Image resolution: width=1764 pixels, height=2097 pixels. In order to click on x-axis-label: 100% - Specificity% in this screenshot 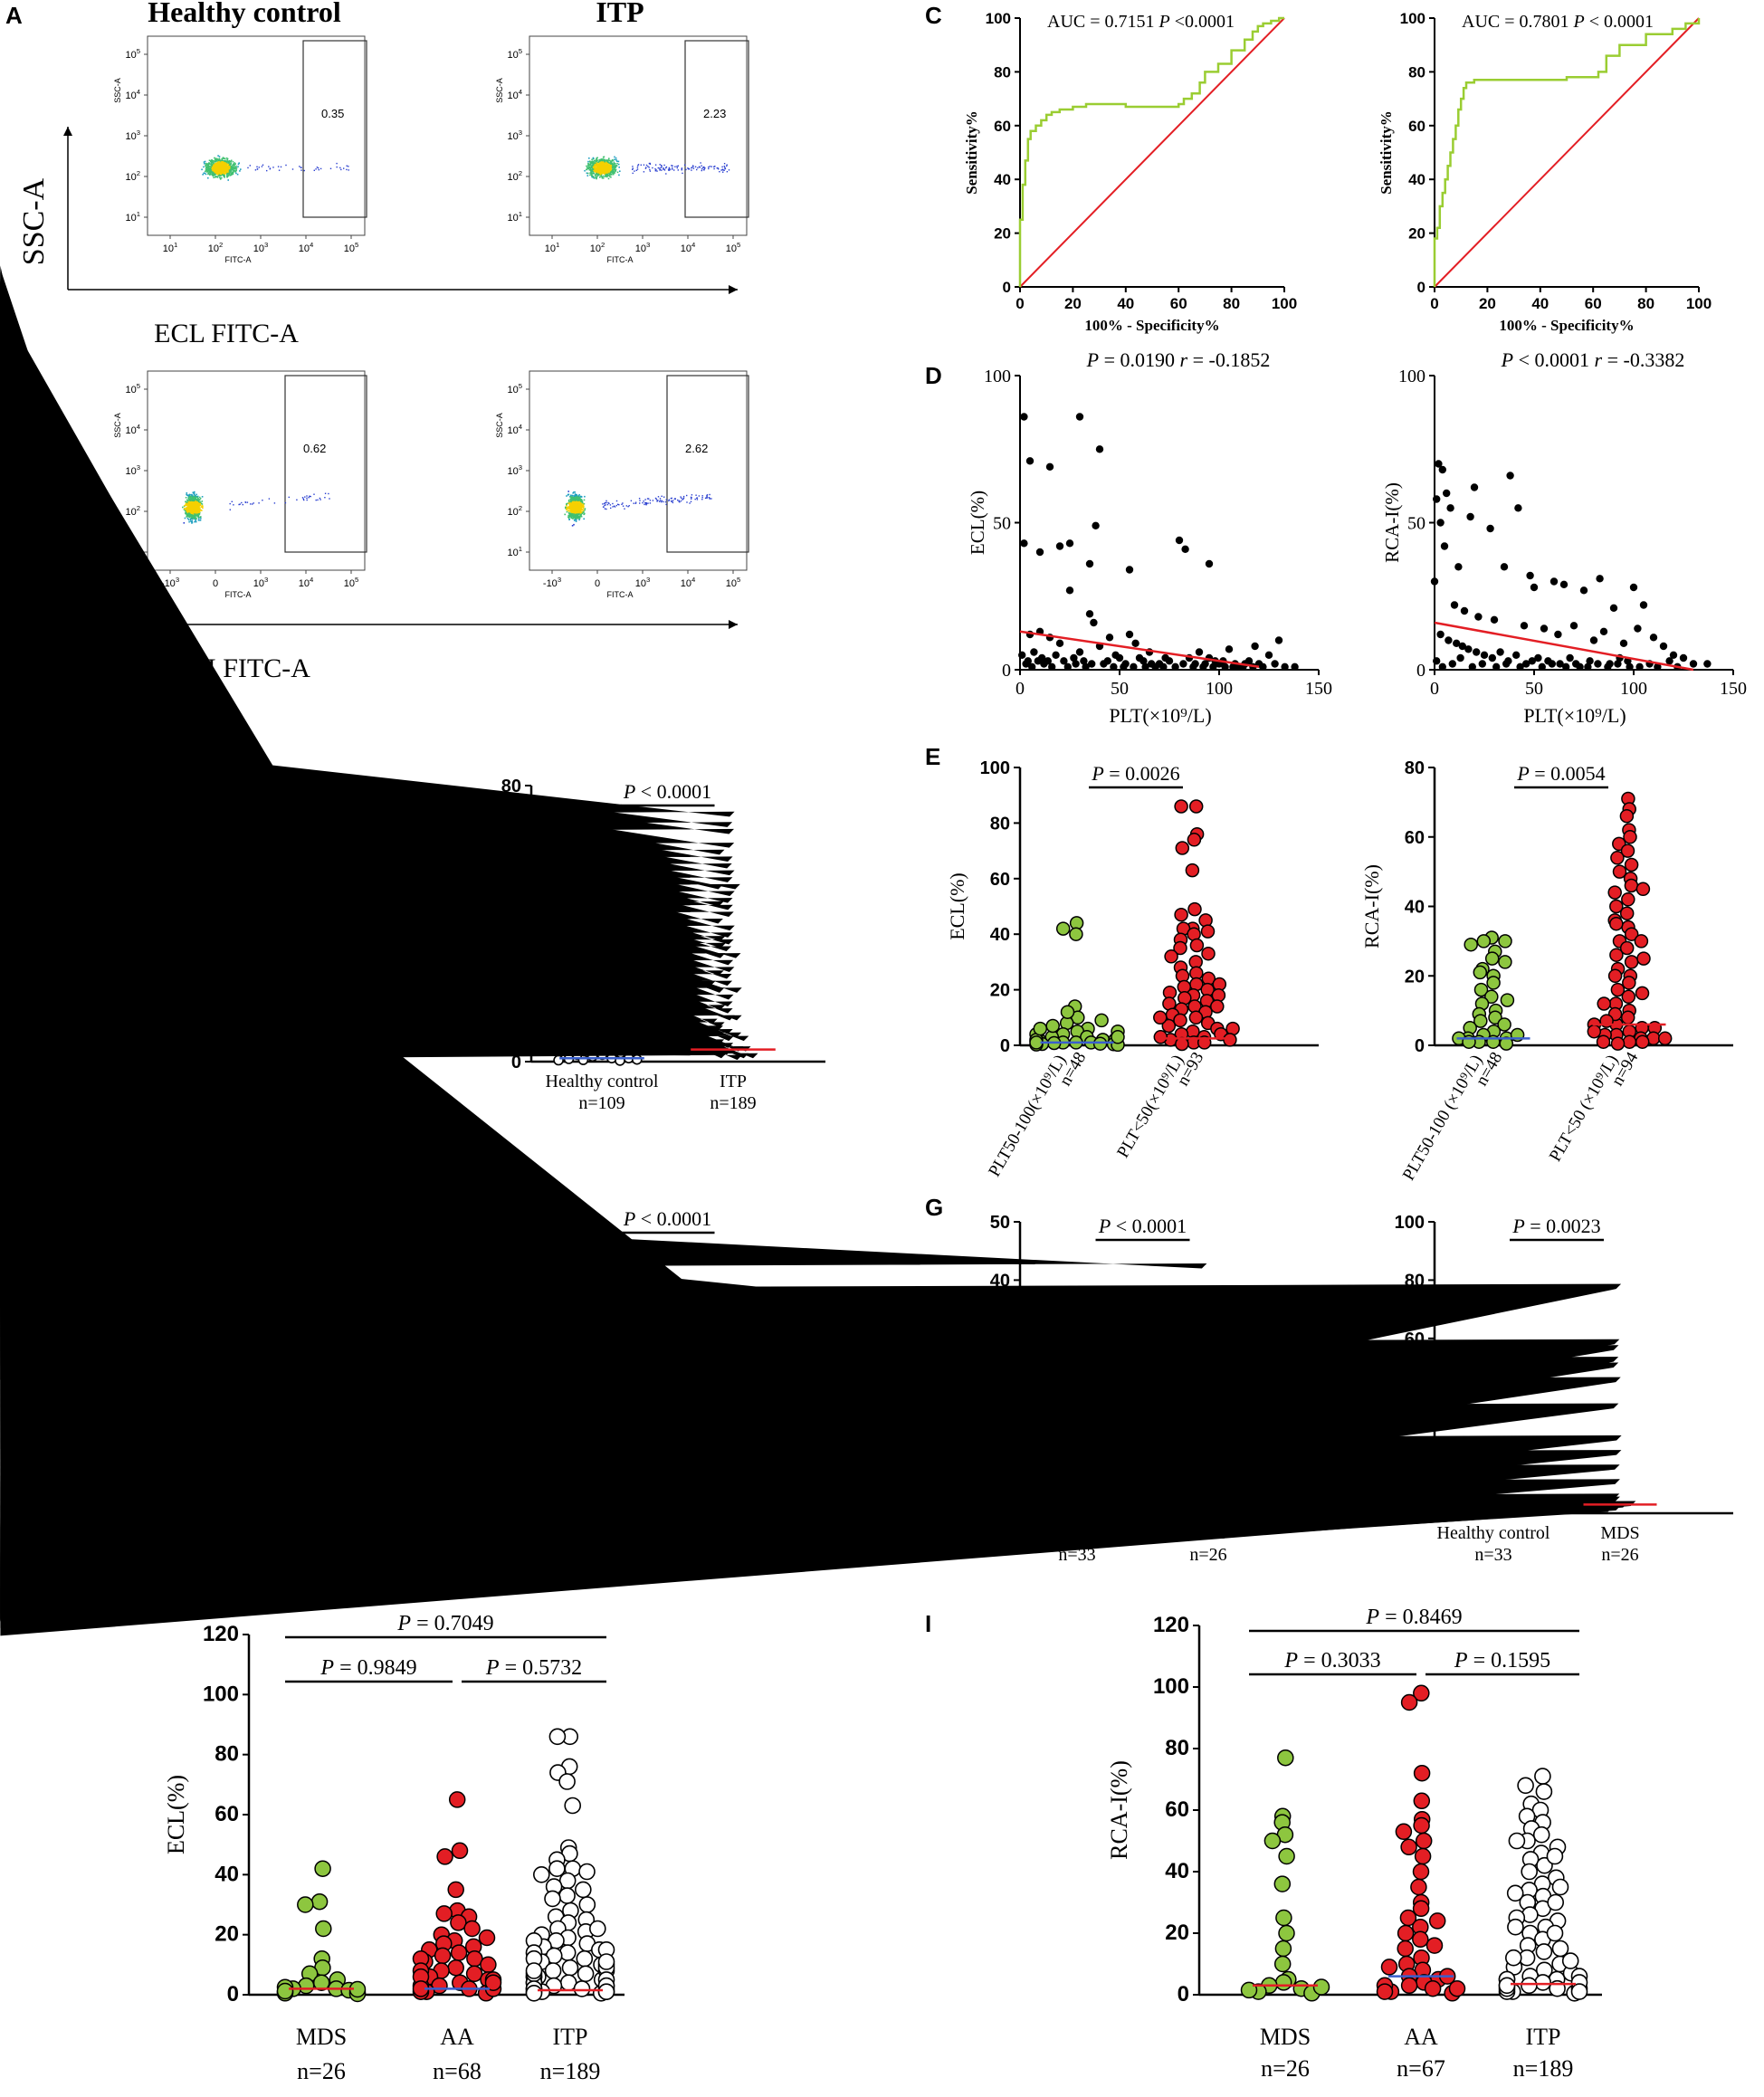, I will do `click(1151, 325)`.